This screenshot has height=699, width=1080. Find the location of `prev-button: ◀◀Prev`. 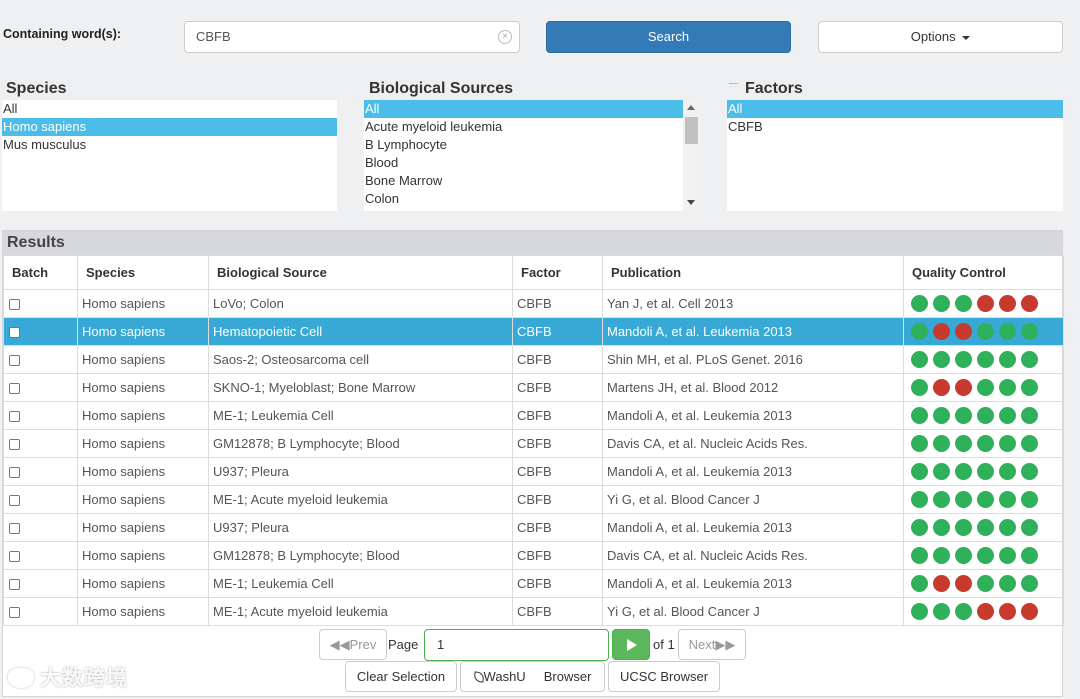

prev-button: ◀◀Prev is located at coordinates (353, 644).